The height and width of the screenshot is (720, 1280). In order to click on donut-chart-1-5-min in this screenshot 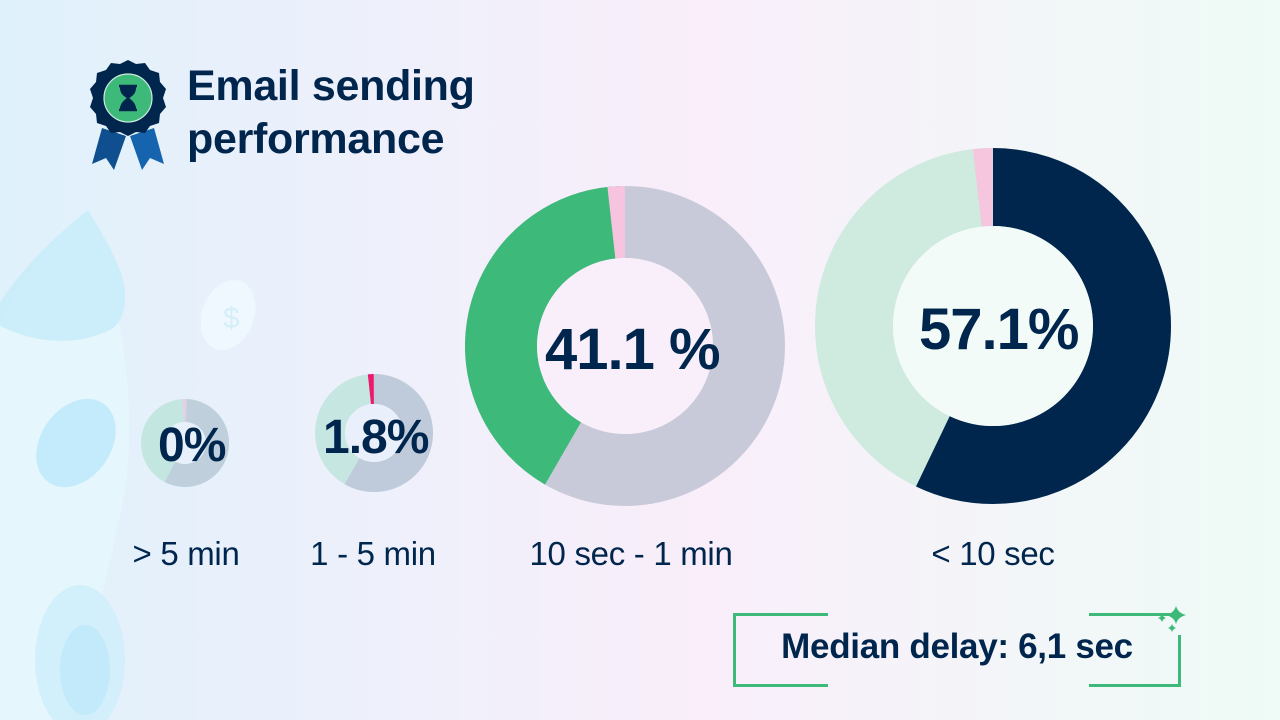, I will do `click(374, 433)`.